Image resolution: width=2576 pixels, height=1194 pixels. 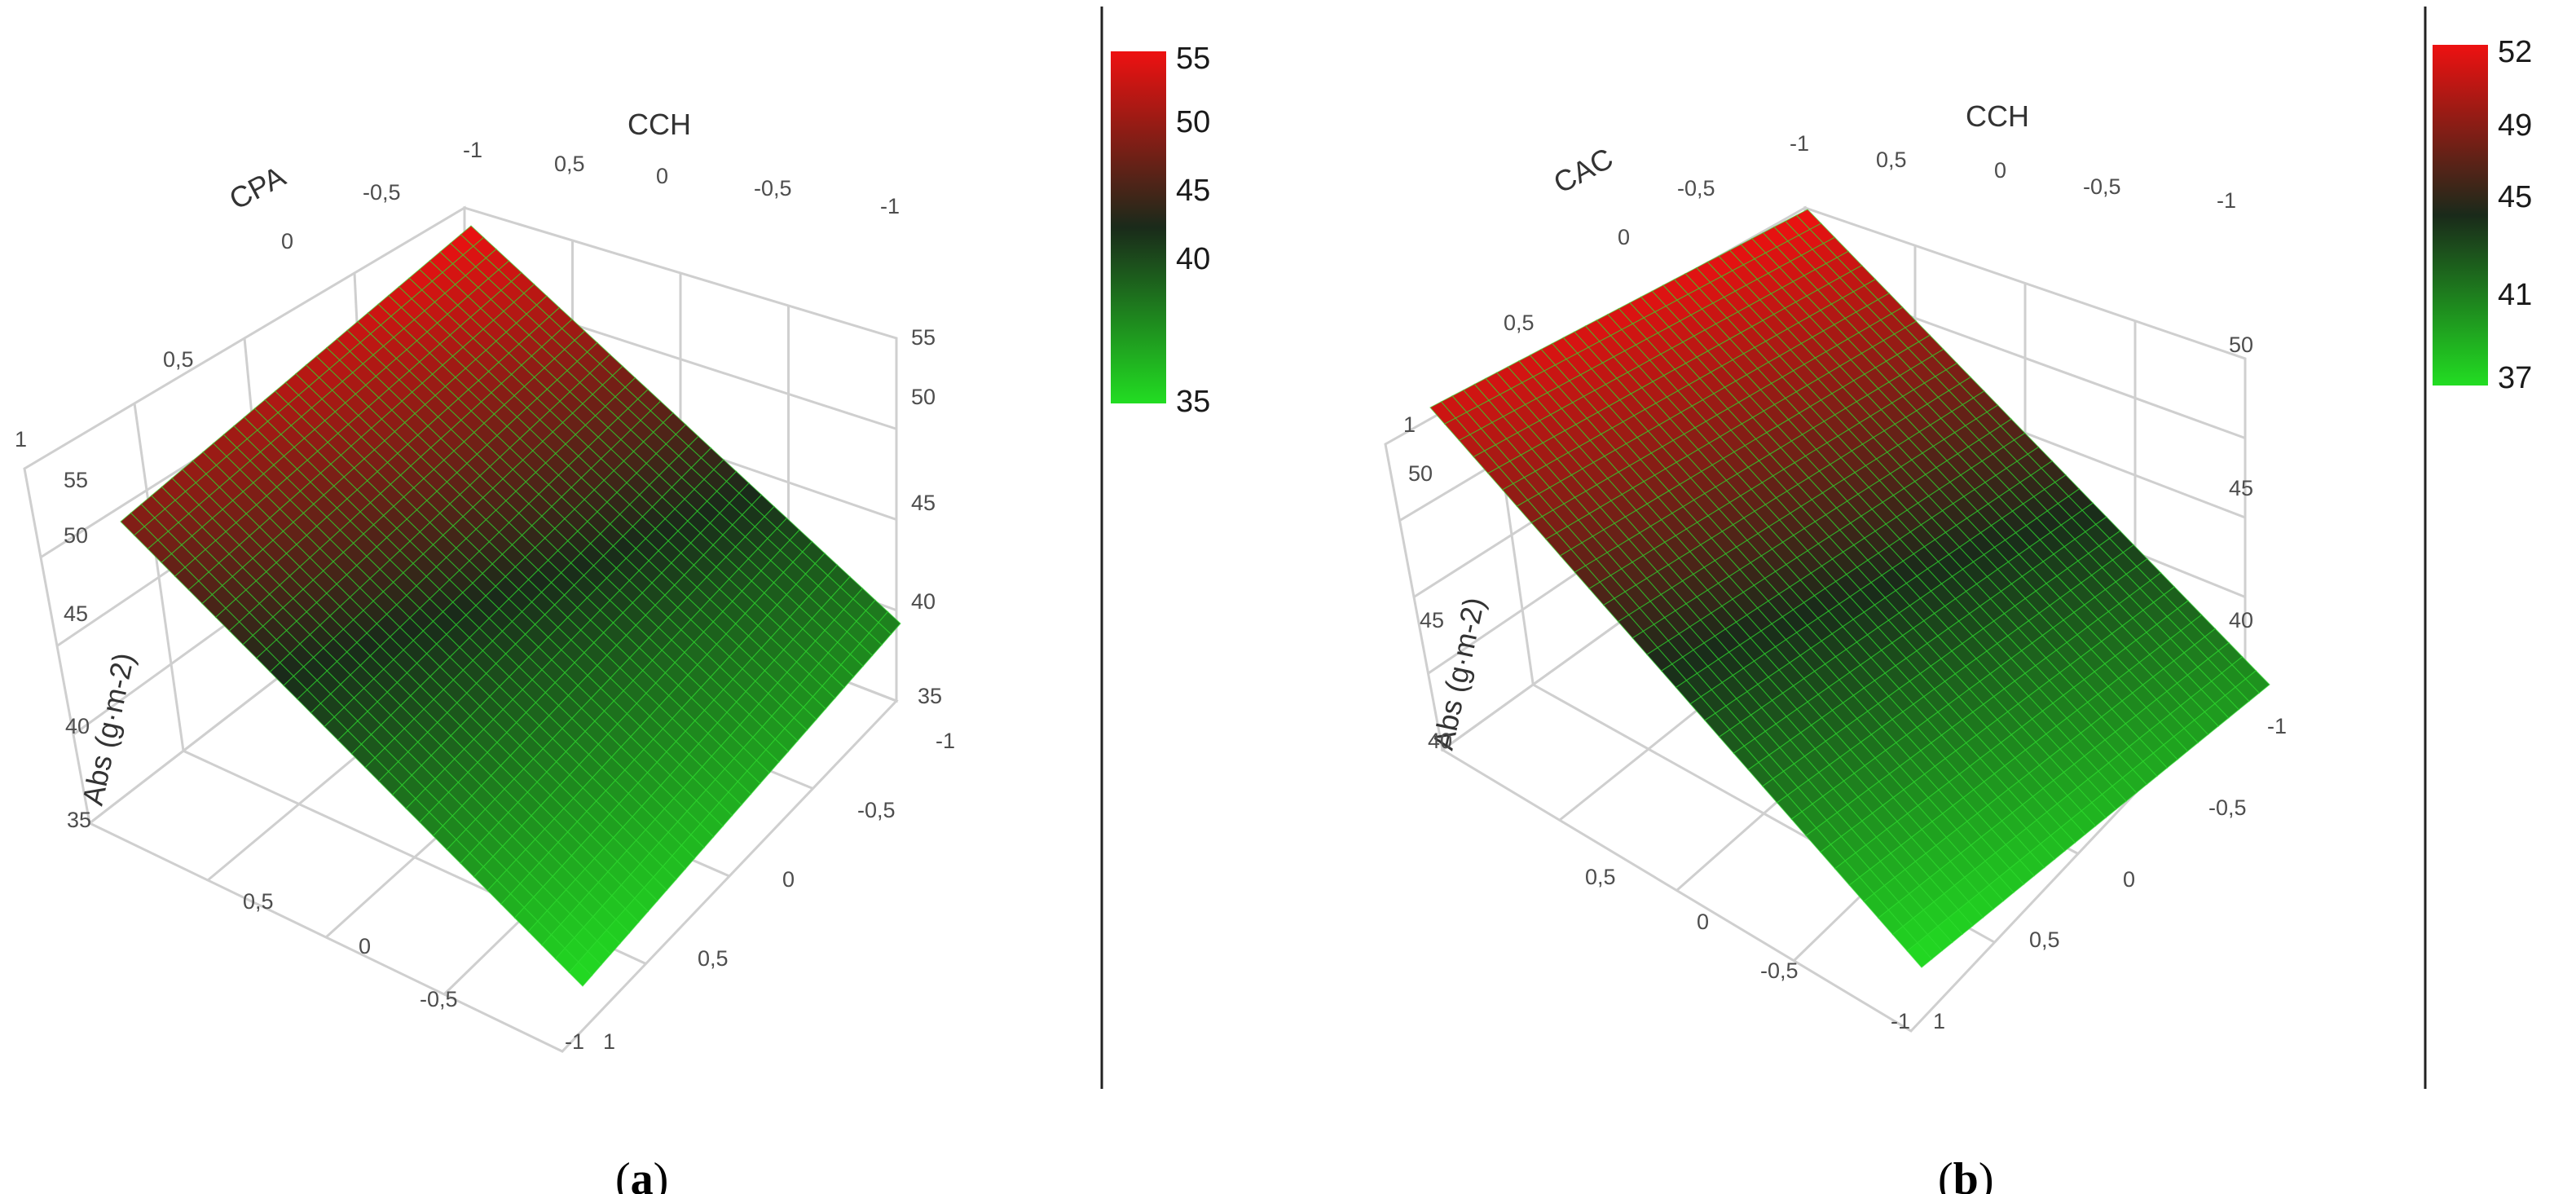 I want to click on panel-a-front-tick-left: -1, so click(x=574, y=1041).